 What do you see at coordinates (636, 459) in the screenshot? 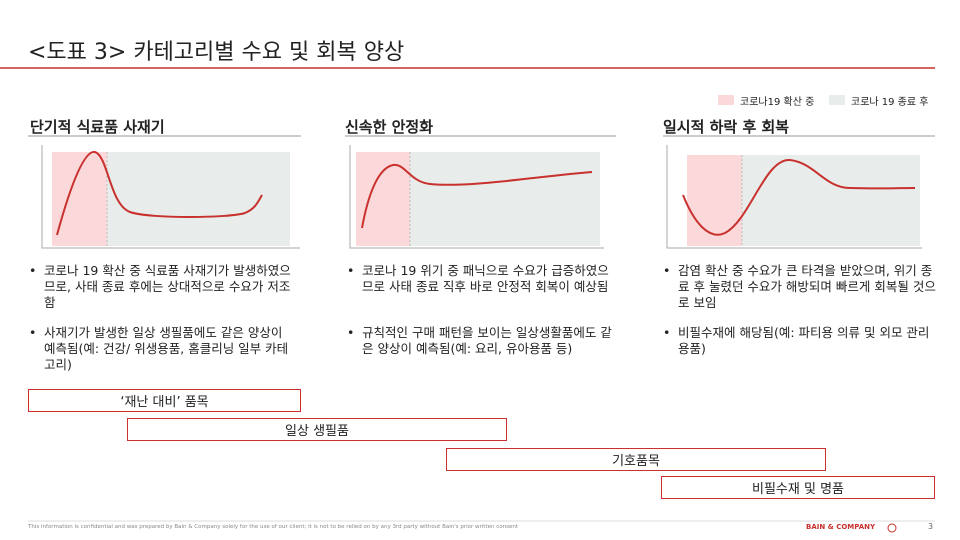
I see `category-bar: 기호품목` at bounding box center [636, 459].